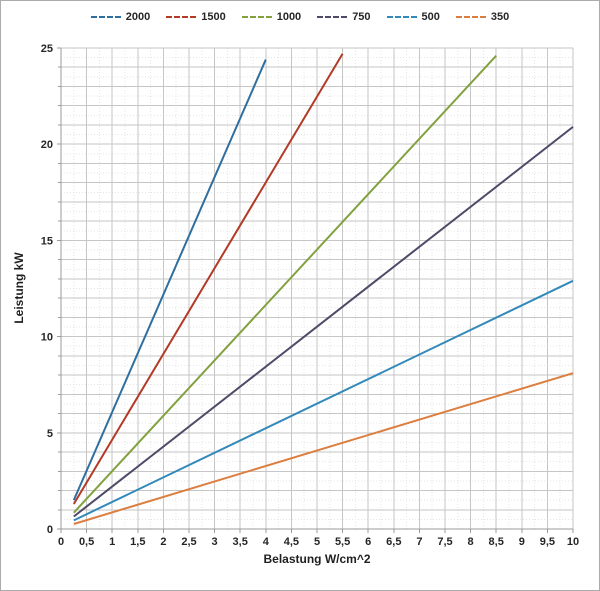 This screenshot has height=591, width=600. What do you see at coordinates (47, 241) in the screenshot?
I see `y-tick-label: 15` at bounding box center [47, 241].